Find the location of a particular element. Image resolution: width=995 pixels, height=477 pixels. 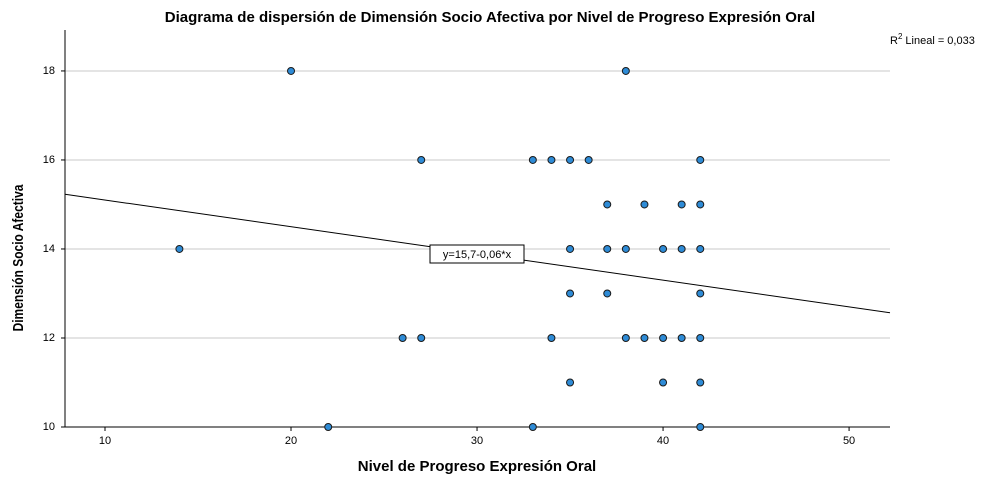

y-tick-label: 10 is located at coordinates (49, 427).